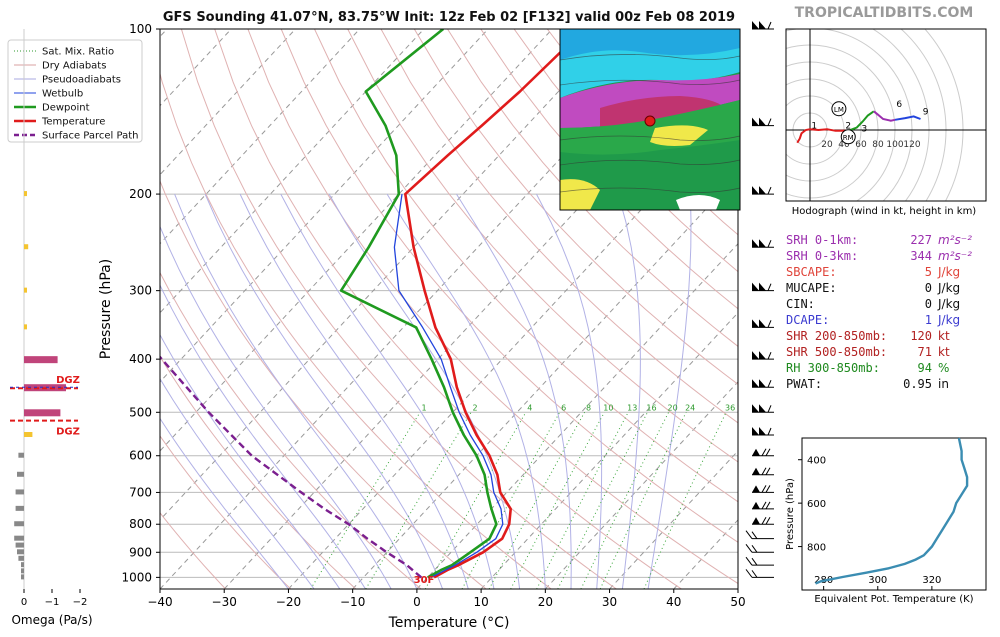 The height and width of the screenshot is (637, 1000). I want to click on index-name: DCAPE:, so click(807, 320).